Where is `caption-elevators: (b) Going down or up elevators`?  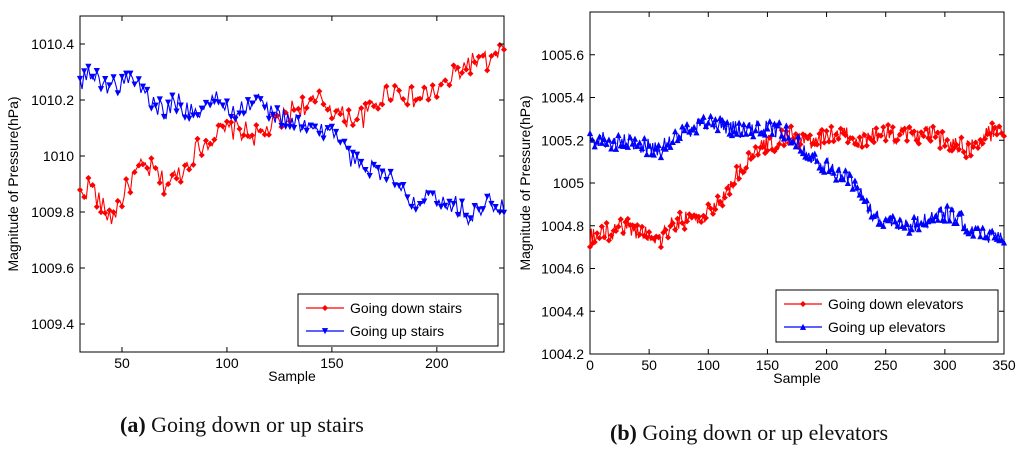 caption-elevators: (b) Going down or up elevators is located at coordinates (749, 433).